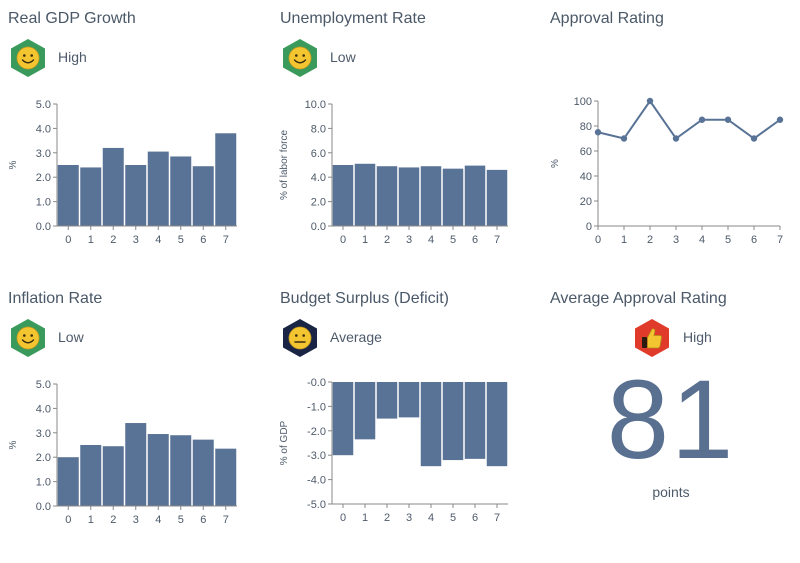 The width and height of the screenshot is (800, 563). I want to click on y-tick-label: 20, so click(586, 202).